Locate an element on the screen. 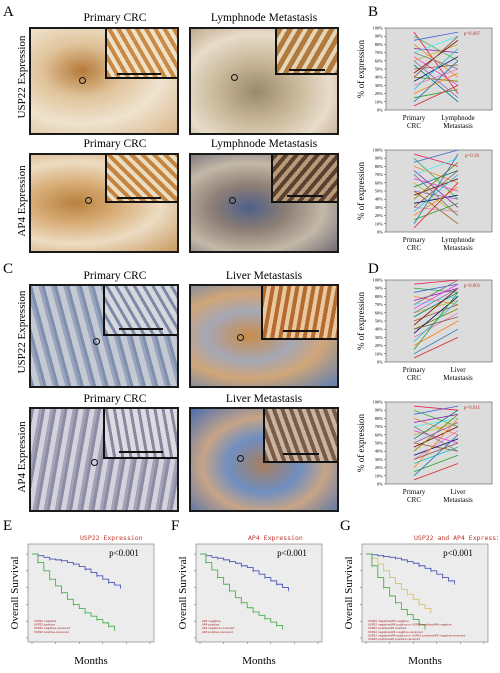 The image size is (500, 673). y-tick-label: 30% is located at coordinates (379, 459).